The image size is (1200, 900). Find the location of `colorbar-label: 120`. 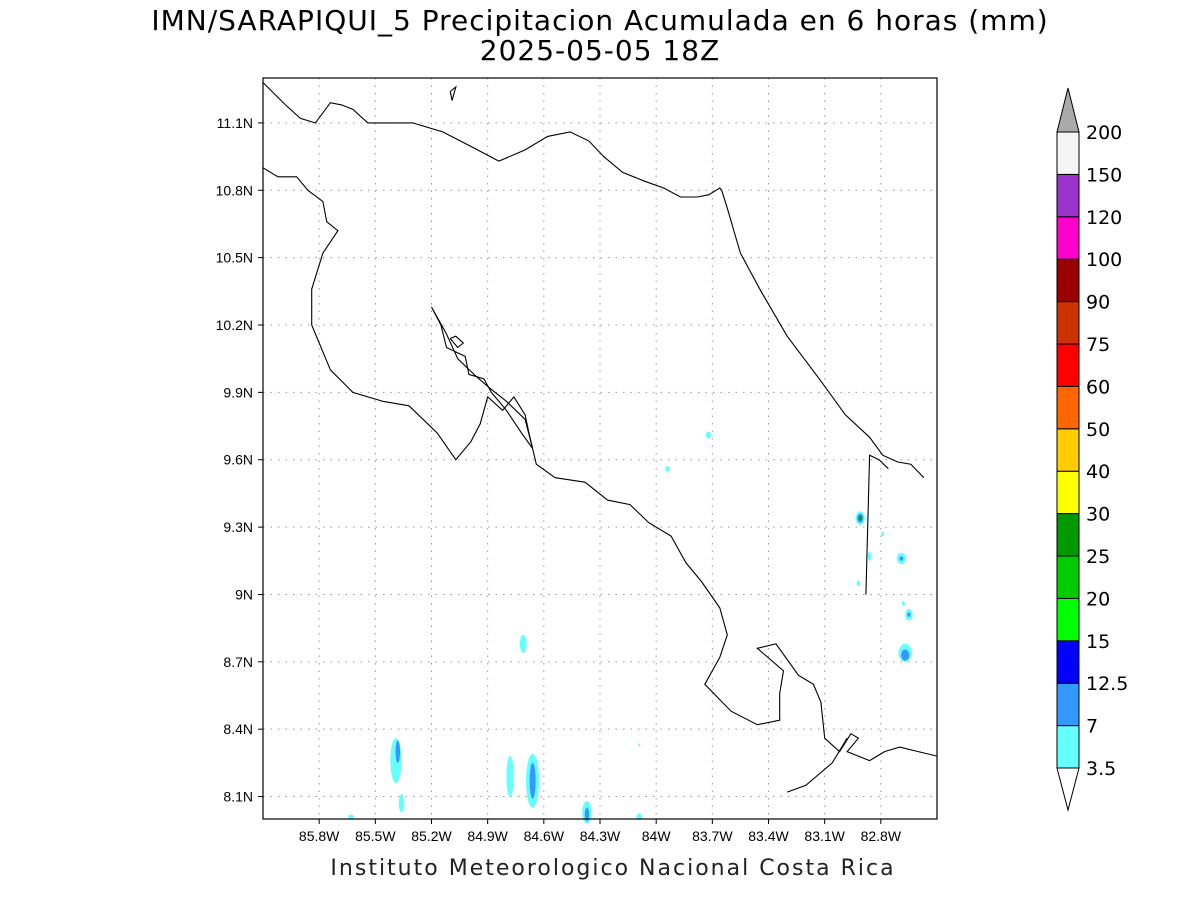

colorbar-label: 120 is located at coordinates (1104, 218).